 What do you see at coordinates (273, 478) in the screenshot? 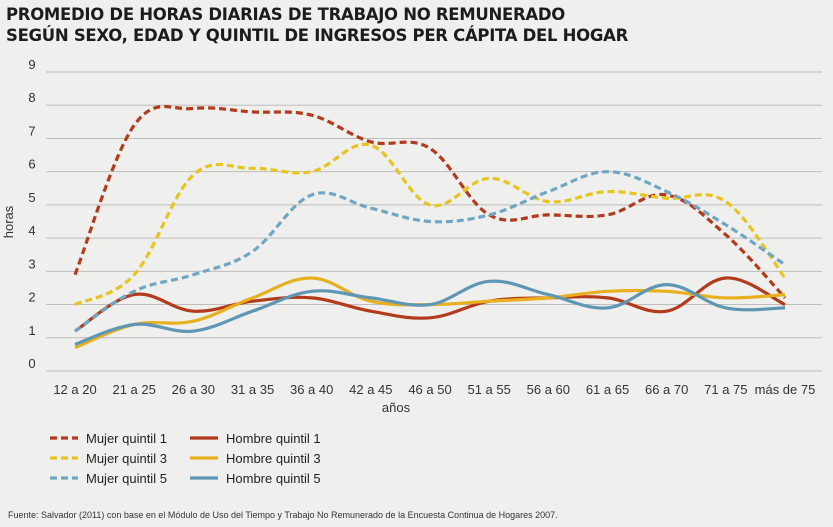
I see `legend-label: Hombre quintil 5` at bounding box center [273, 478].